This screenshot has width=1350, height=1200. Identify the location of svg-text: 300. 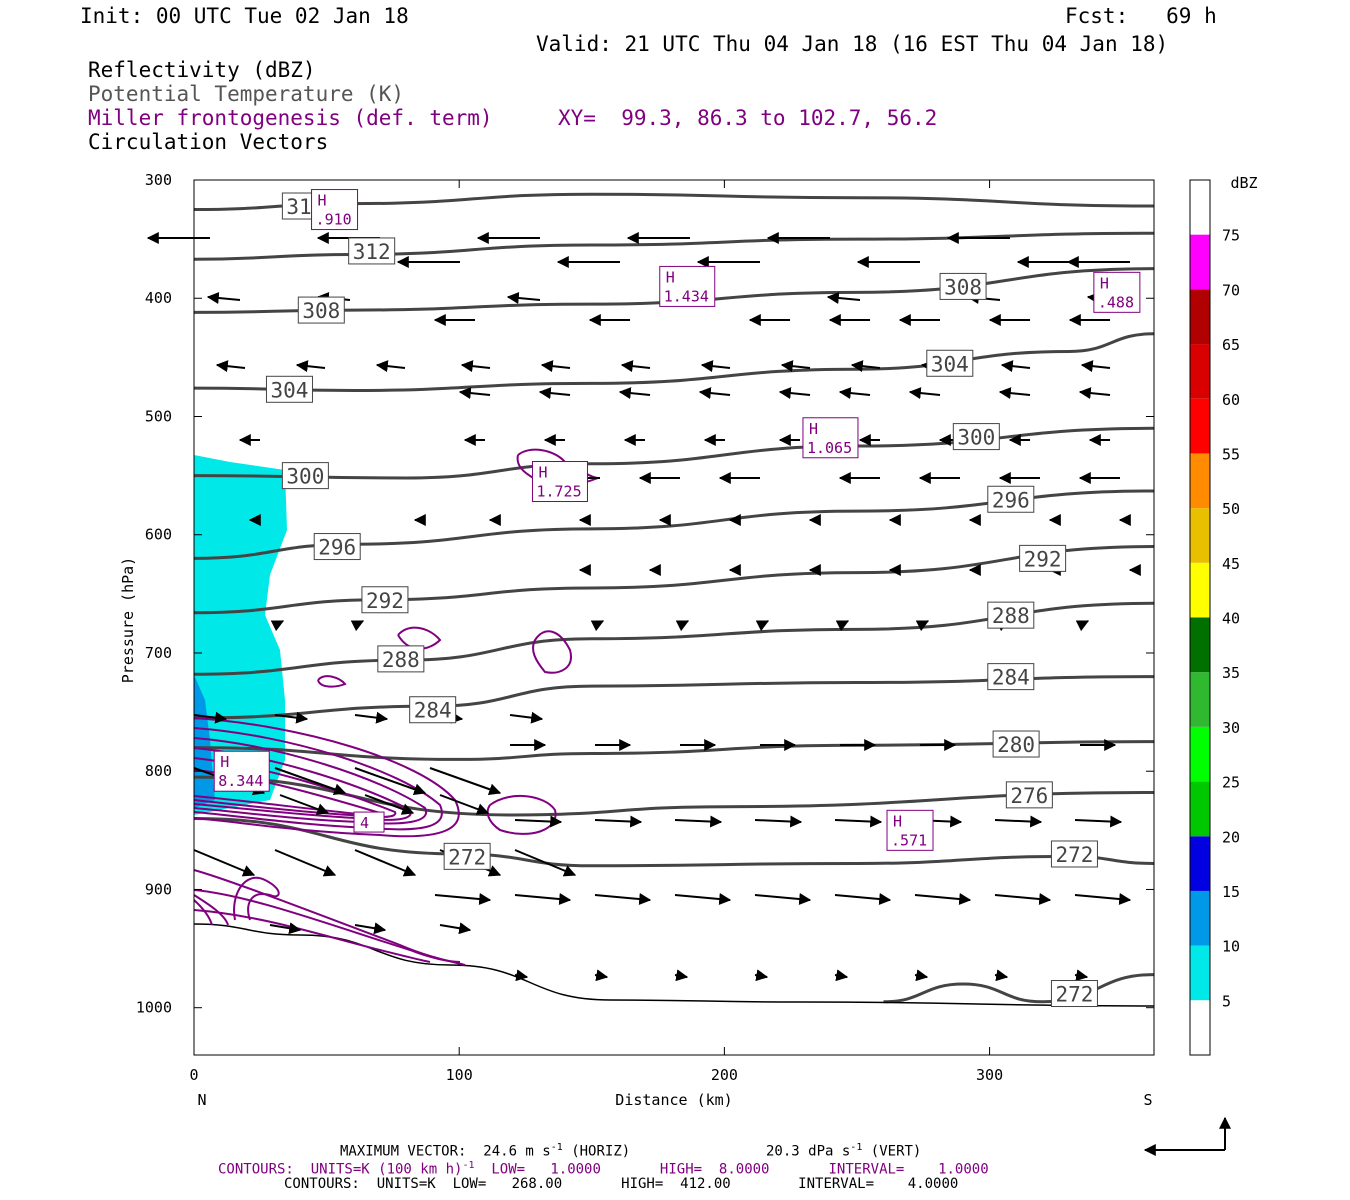
(305, 477).